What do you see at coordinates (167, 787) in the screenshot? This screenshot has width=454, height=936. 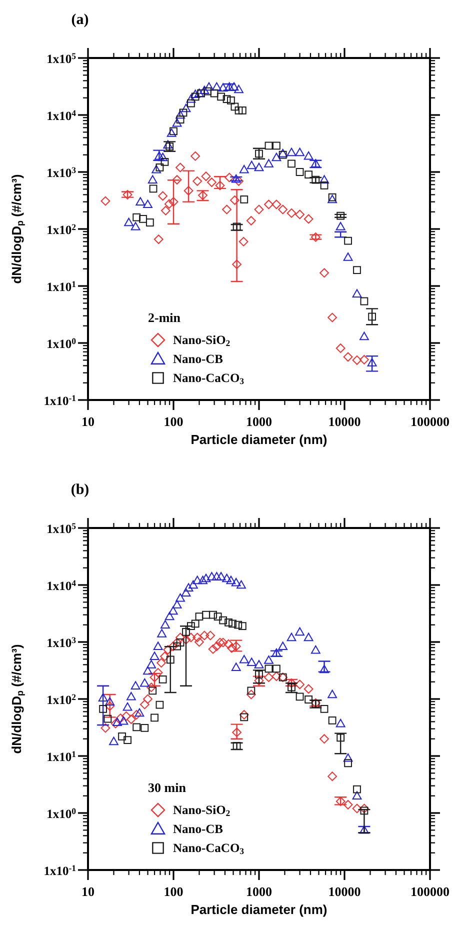 I see `legend-title: 30 min` at bounding box center [167, 787].